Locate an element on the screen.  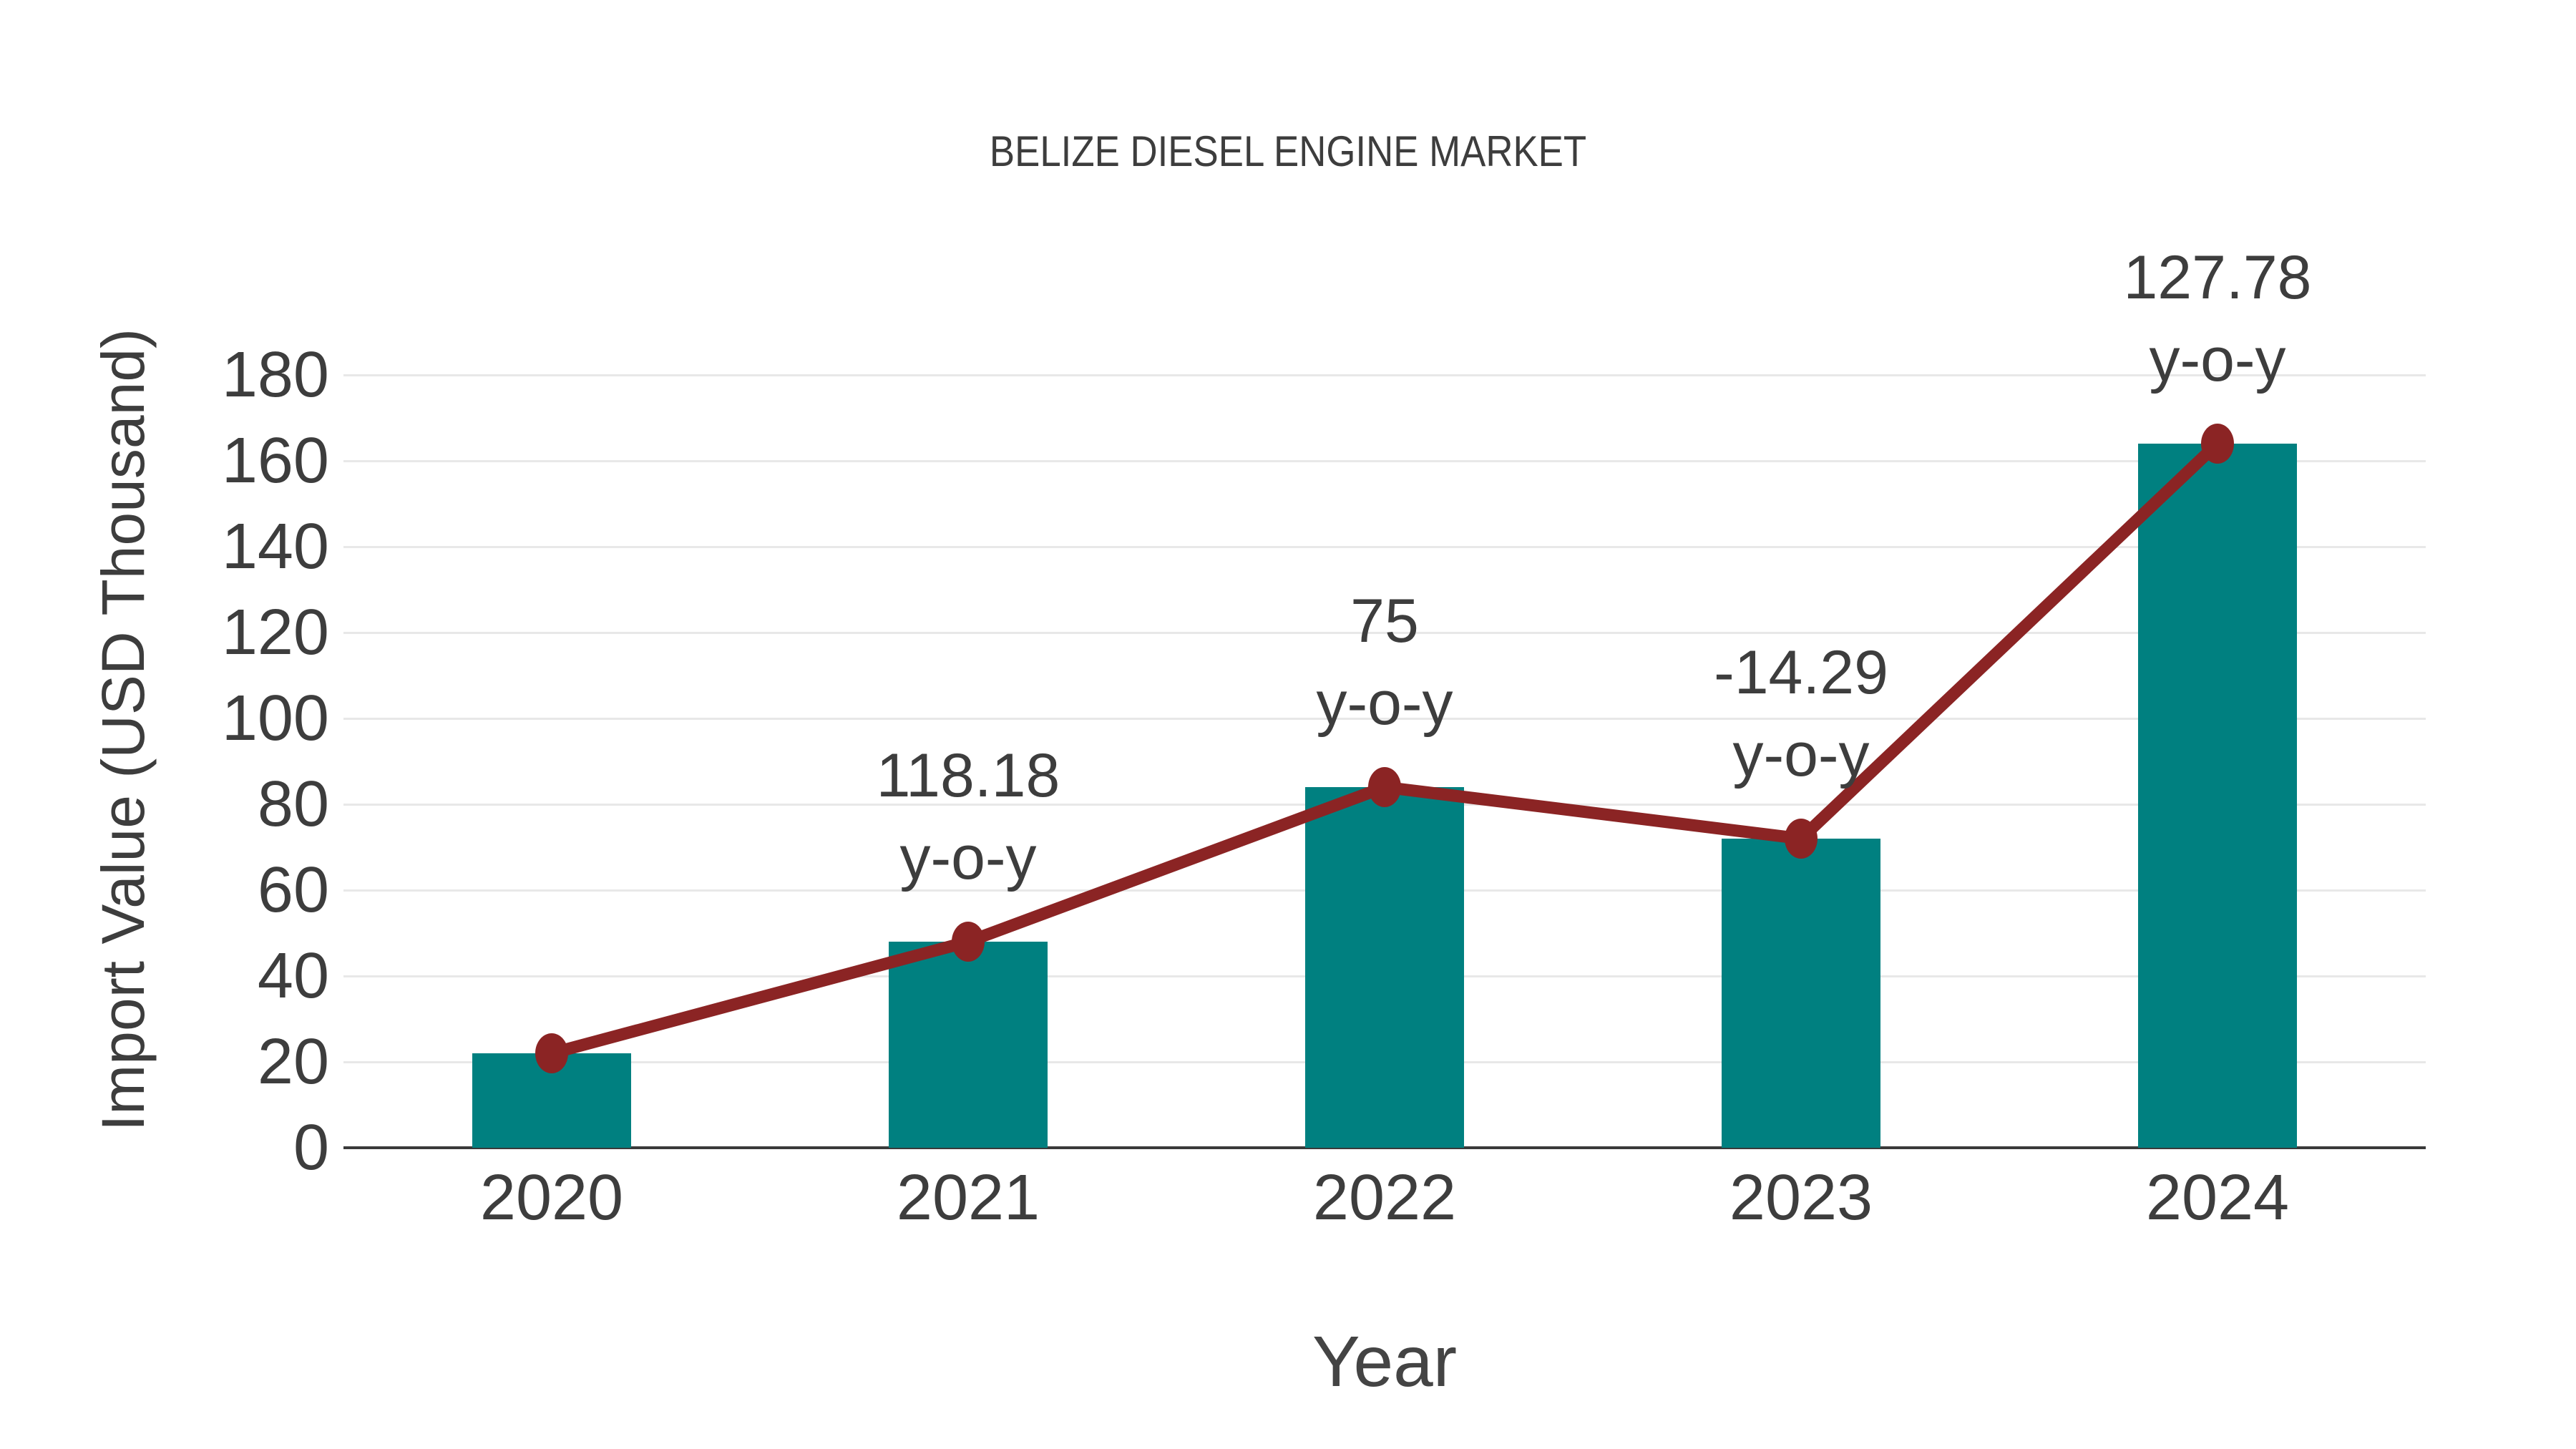
x-tick-label-2024: 2024 is located at coordinates (2217, 1198).